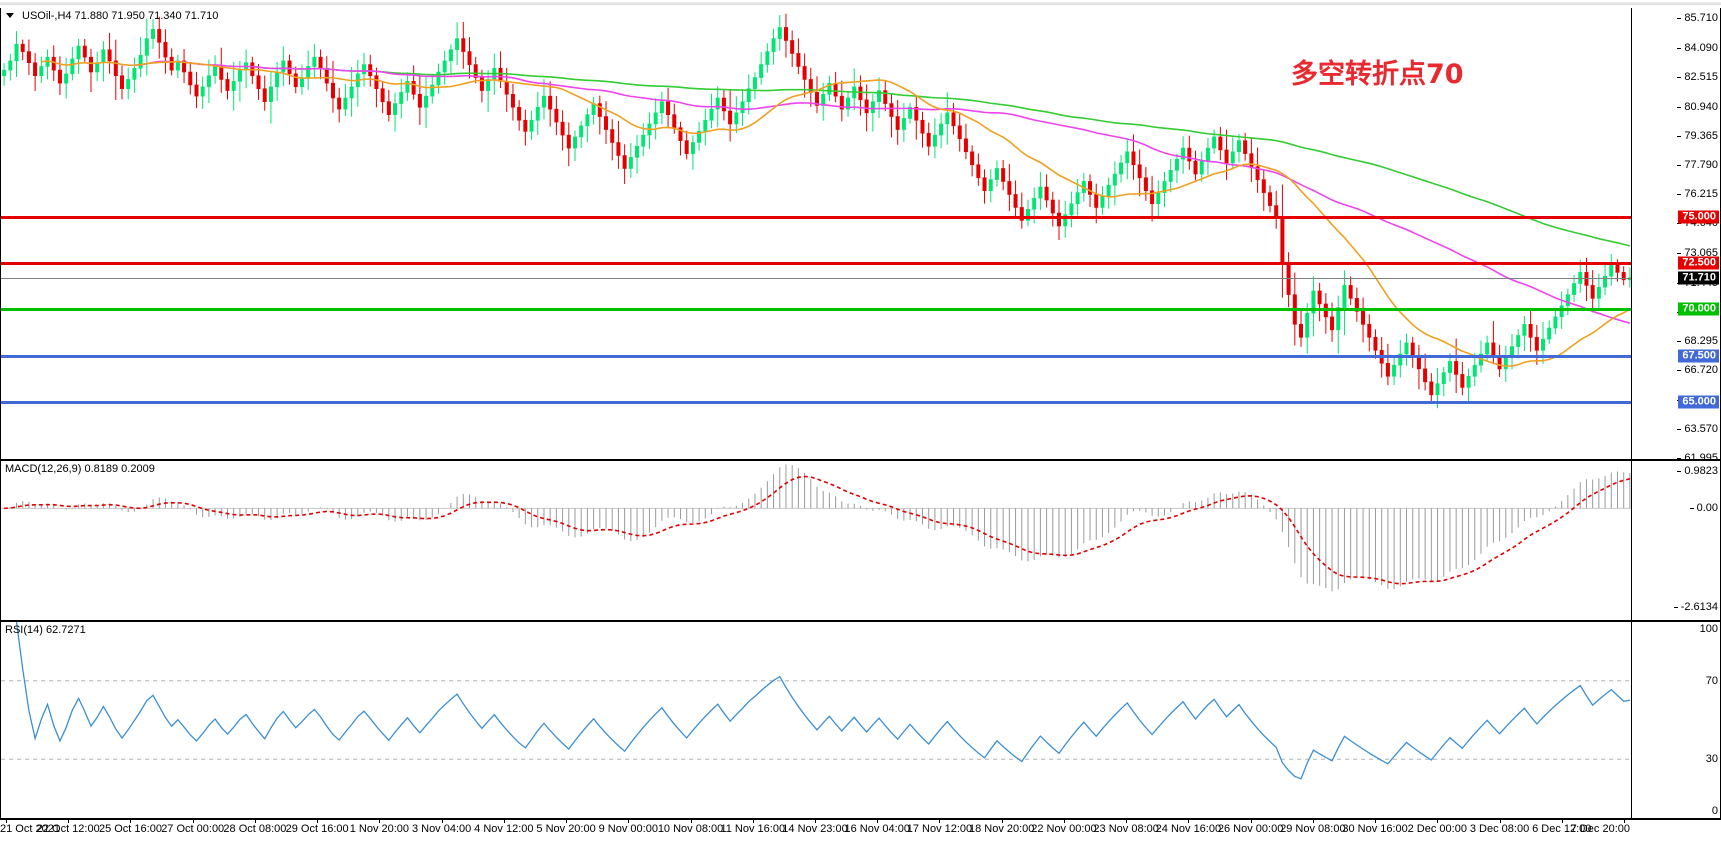 Image resolution: width=1721 pixels, height=841 pixels. What do you see at coordinates (1703, 508) in the screenshot?
I see `macd-tick-label: 0.00` at bounding box center [1703, 508].